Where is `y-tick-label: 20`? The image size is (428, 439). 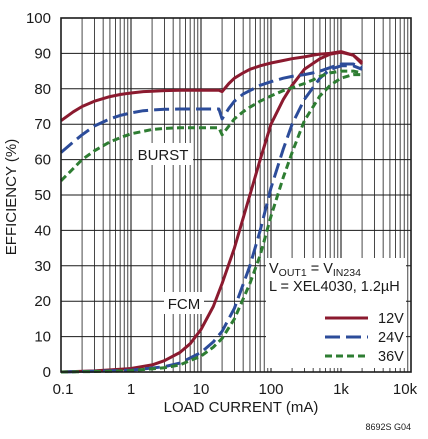 y-tick-label: 20 is located at coordinates (42, 301).